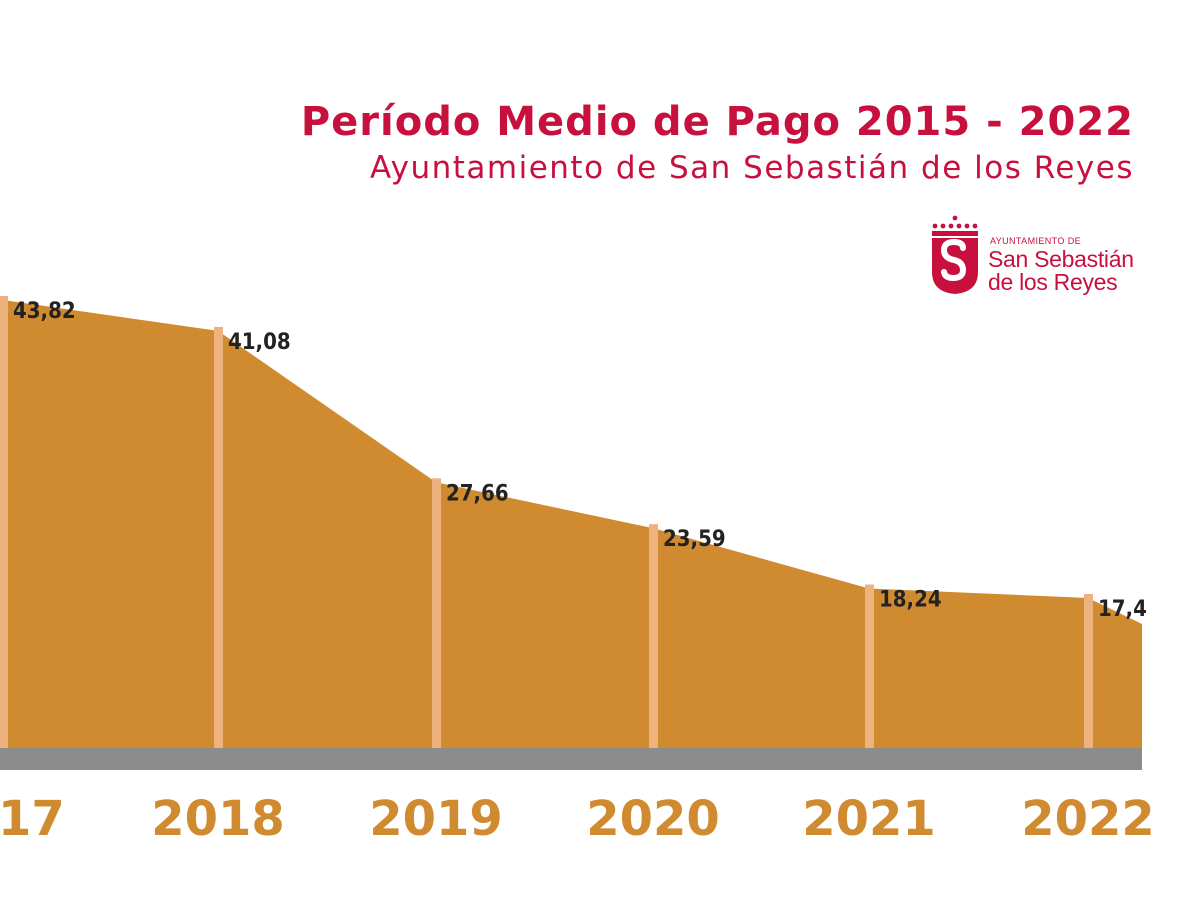 This screenshot has height=900, width=1200. Describe the element at coordinates (32, 819) in the screenshot. I see `x-tick-label: 17` at that location.